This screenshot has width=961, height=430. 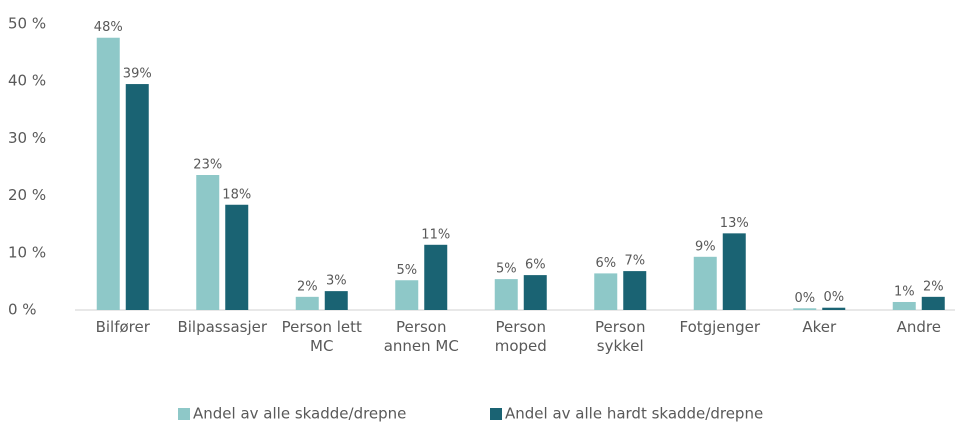 I want to click on x-tick-label: Fotgjenger, so click(x=720, y=327).